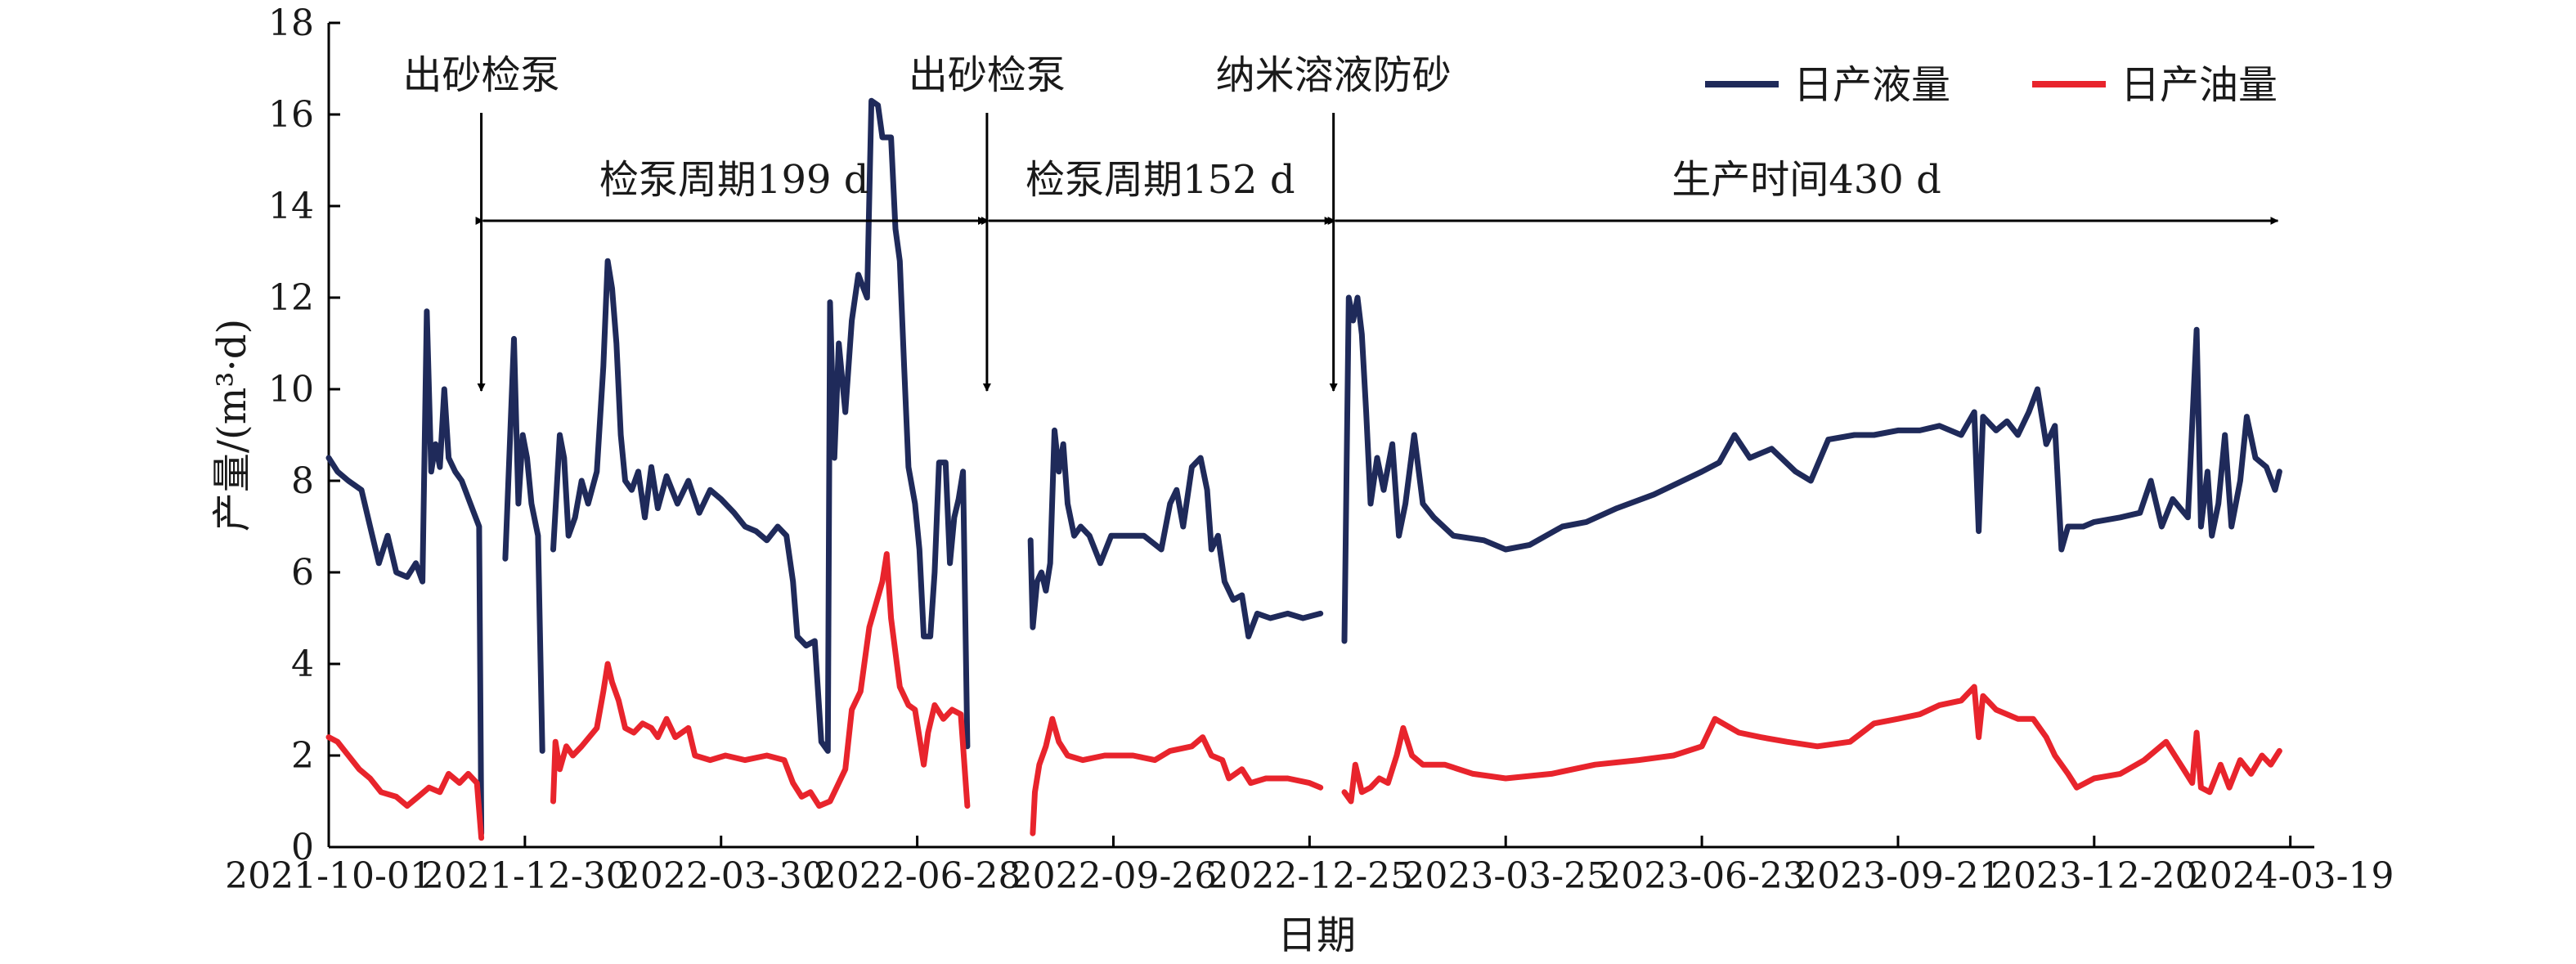 This screenshot has width=2576, height=964. Describe the element at coordinates (291, 389) in the screenshot. I see `y-tick-label: 10` at that location.